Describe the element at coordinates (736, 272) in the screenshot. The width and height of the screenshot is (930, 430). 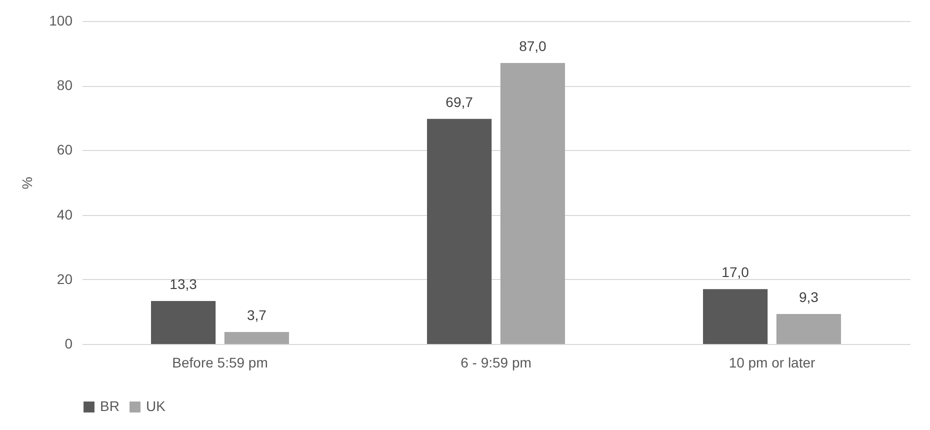
I see `data-label: 17,0` at that location.